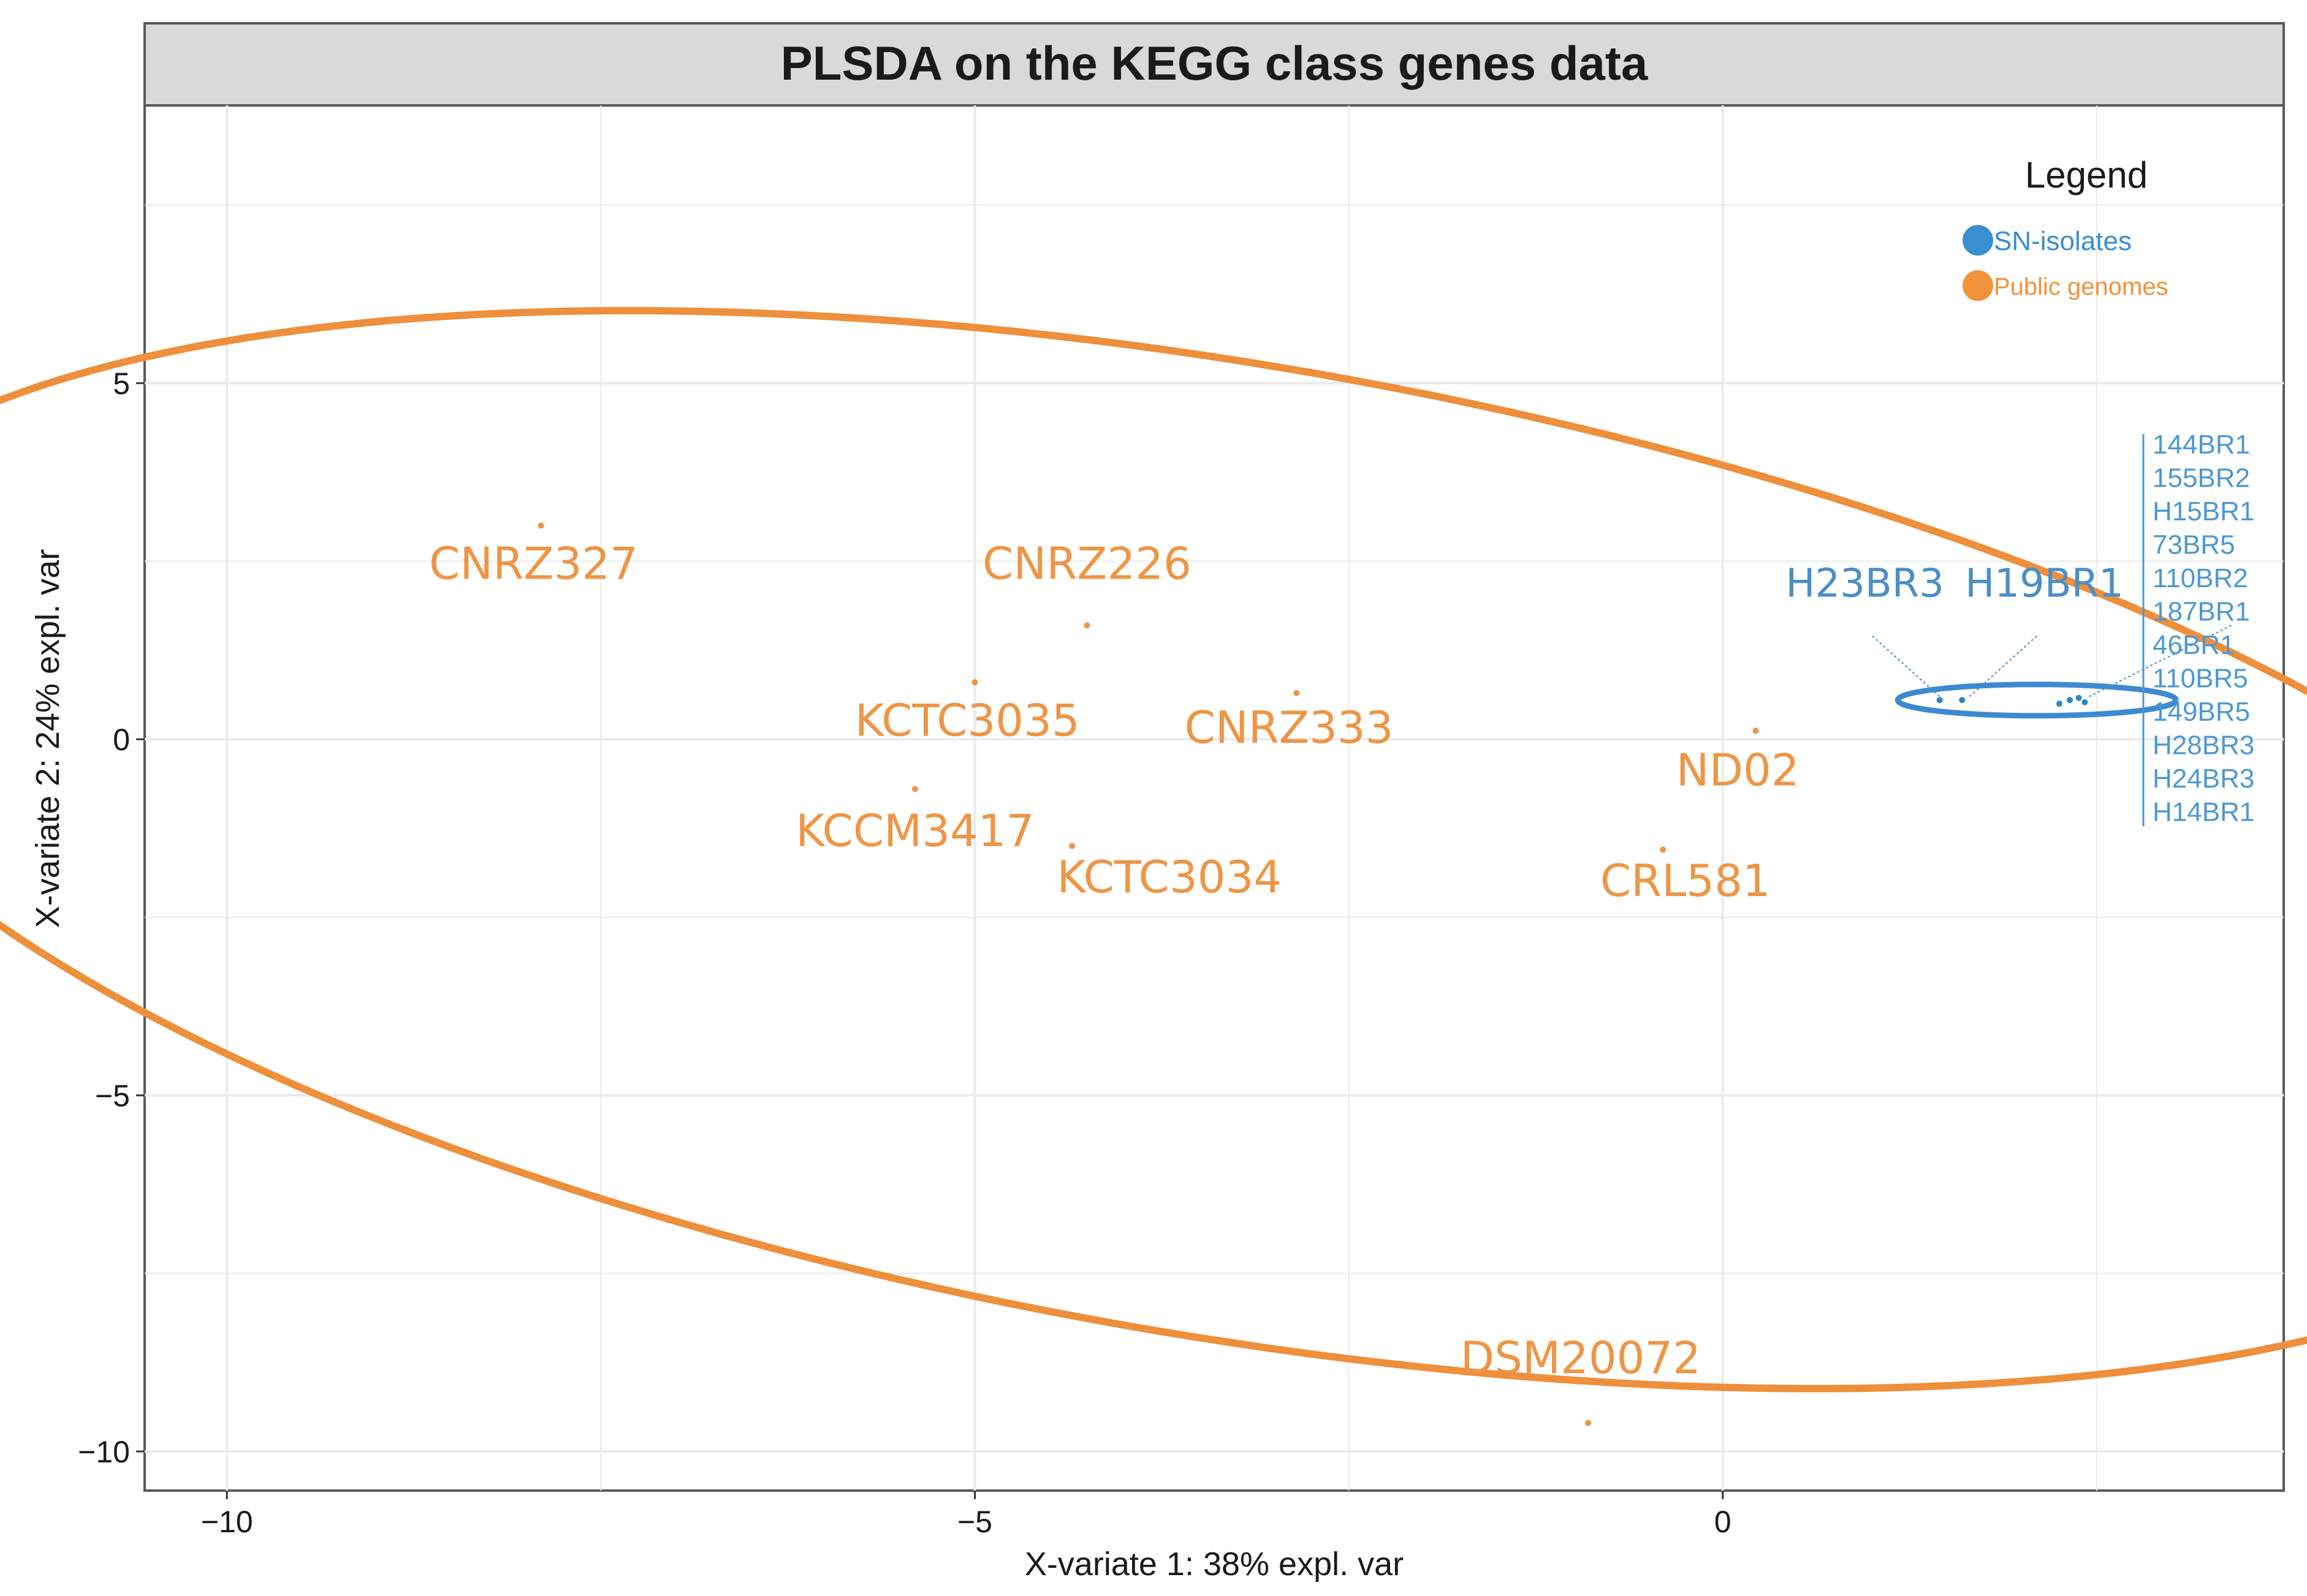 The image size is (2307, 1596). What do you see at coordinates (974, 1522) in the screenshot?
I see `x-tick-label: −5` at bounding box center [974, 1522].